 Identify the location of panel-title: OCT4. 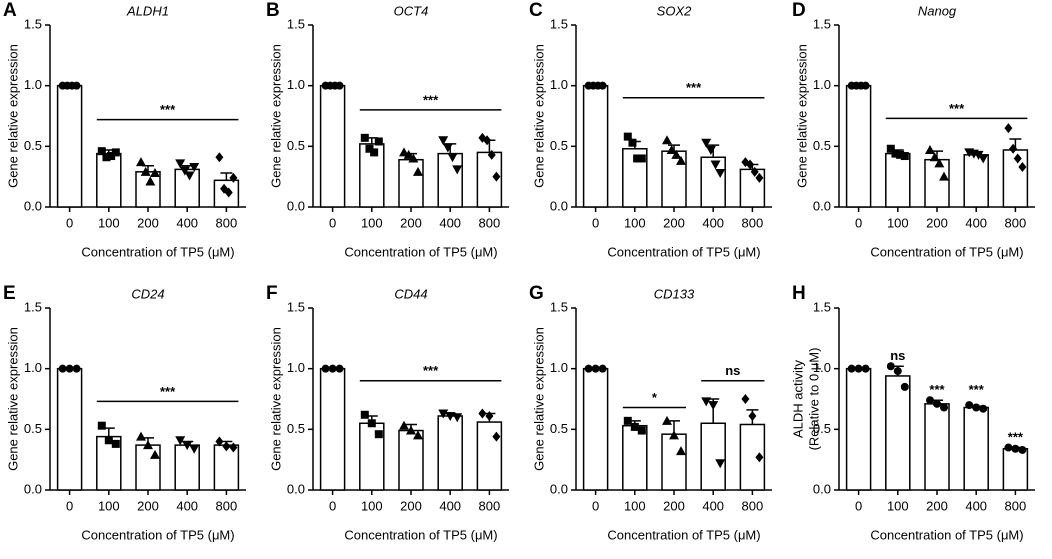
(411, 10).